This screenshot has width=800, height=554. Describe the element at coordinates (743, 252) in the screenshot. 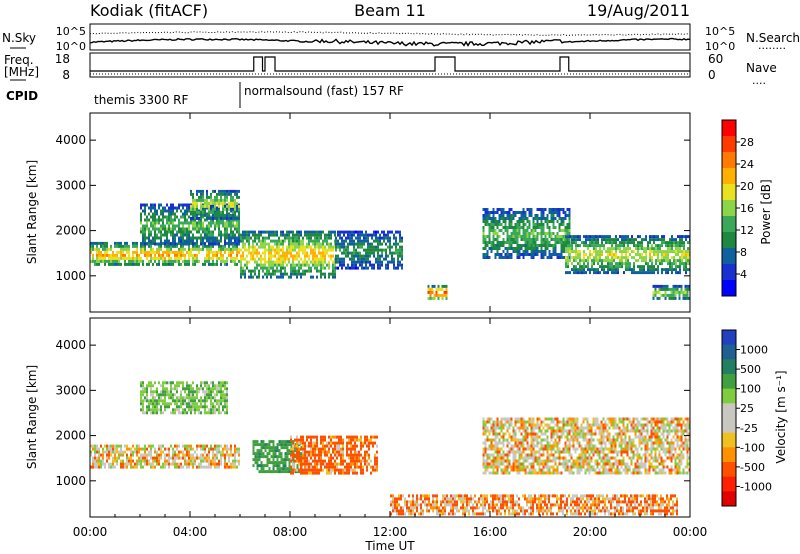

I see `colorbar-tick-label: 8` at that location.